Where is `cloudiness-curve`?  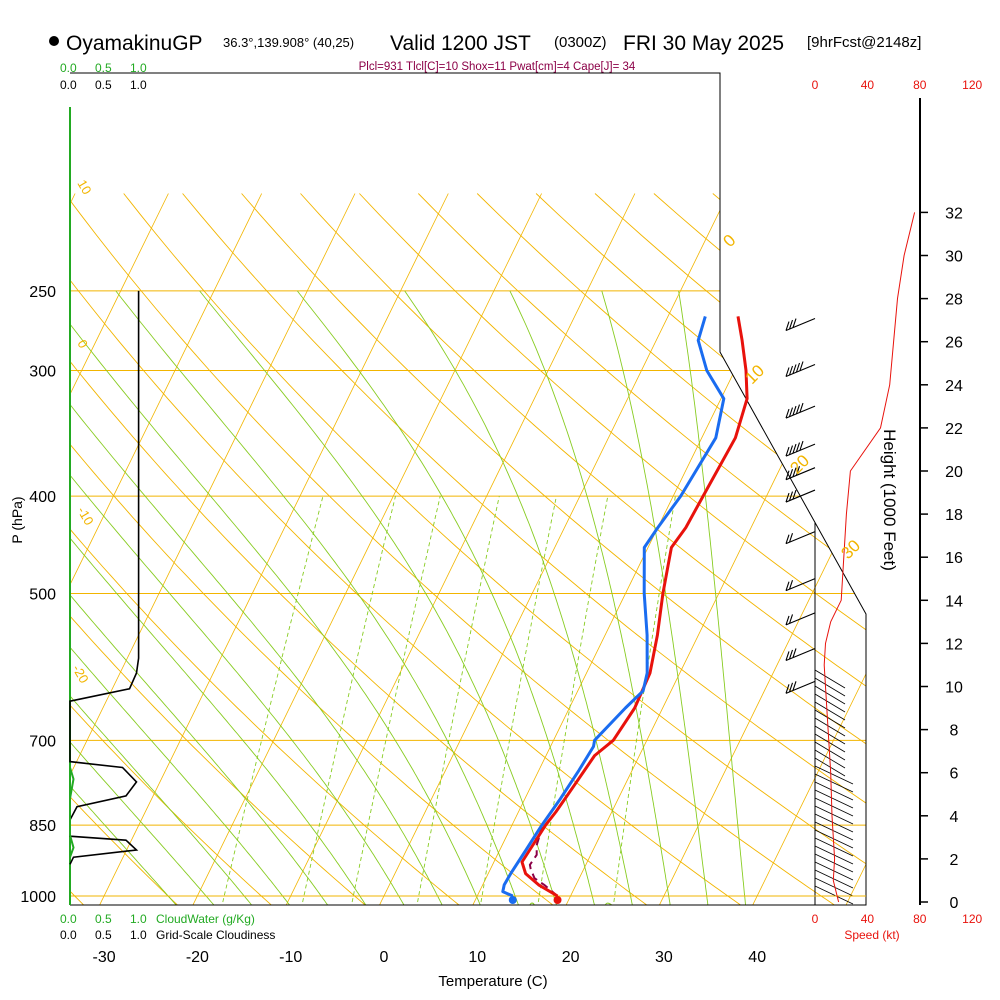
cloudiness-curve is located at coordinates (104, 577).